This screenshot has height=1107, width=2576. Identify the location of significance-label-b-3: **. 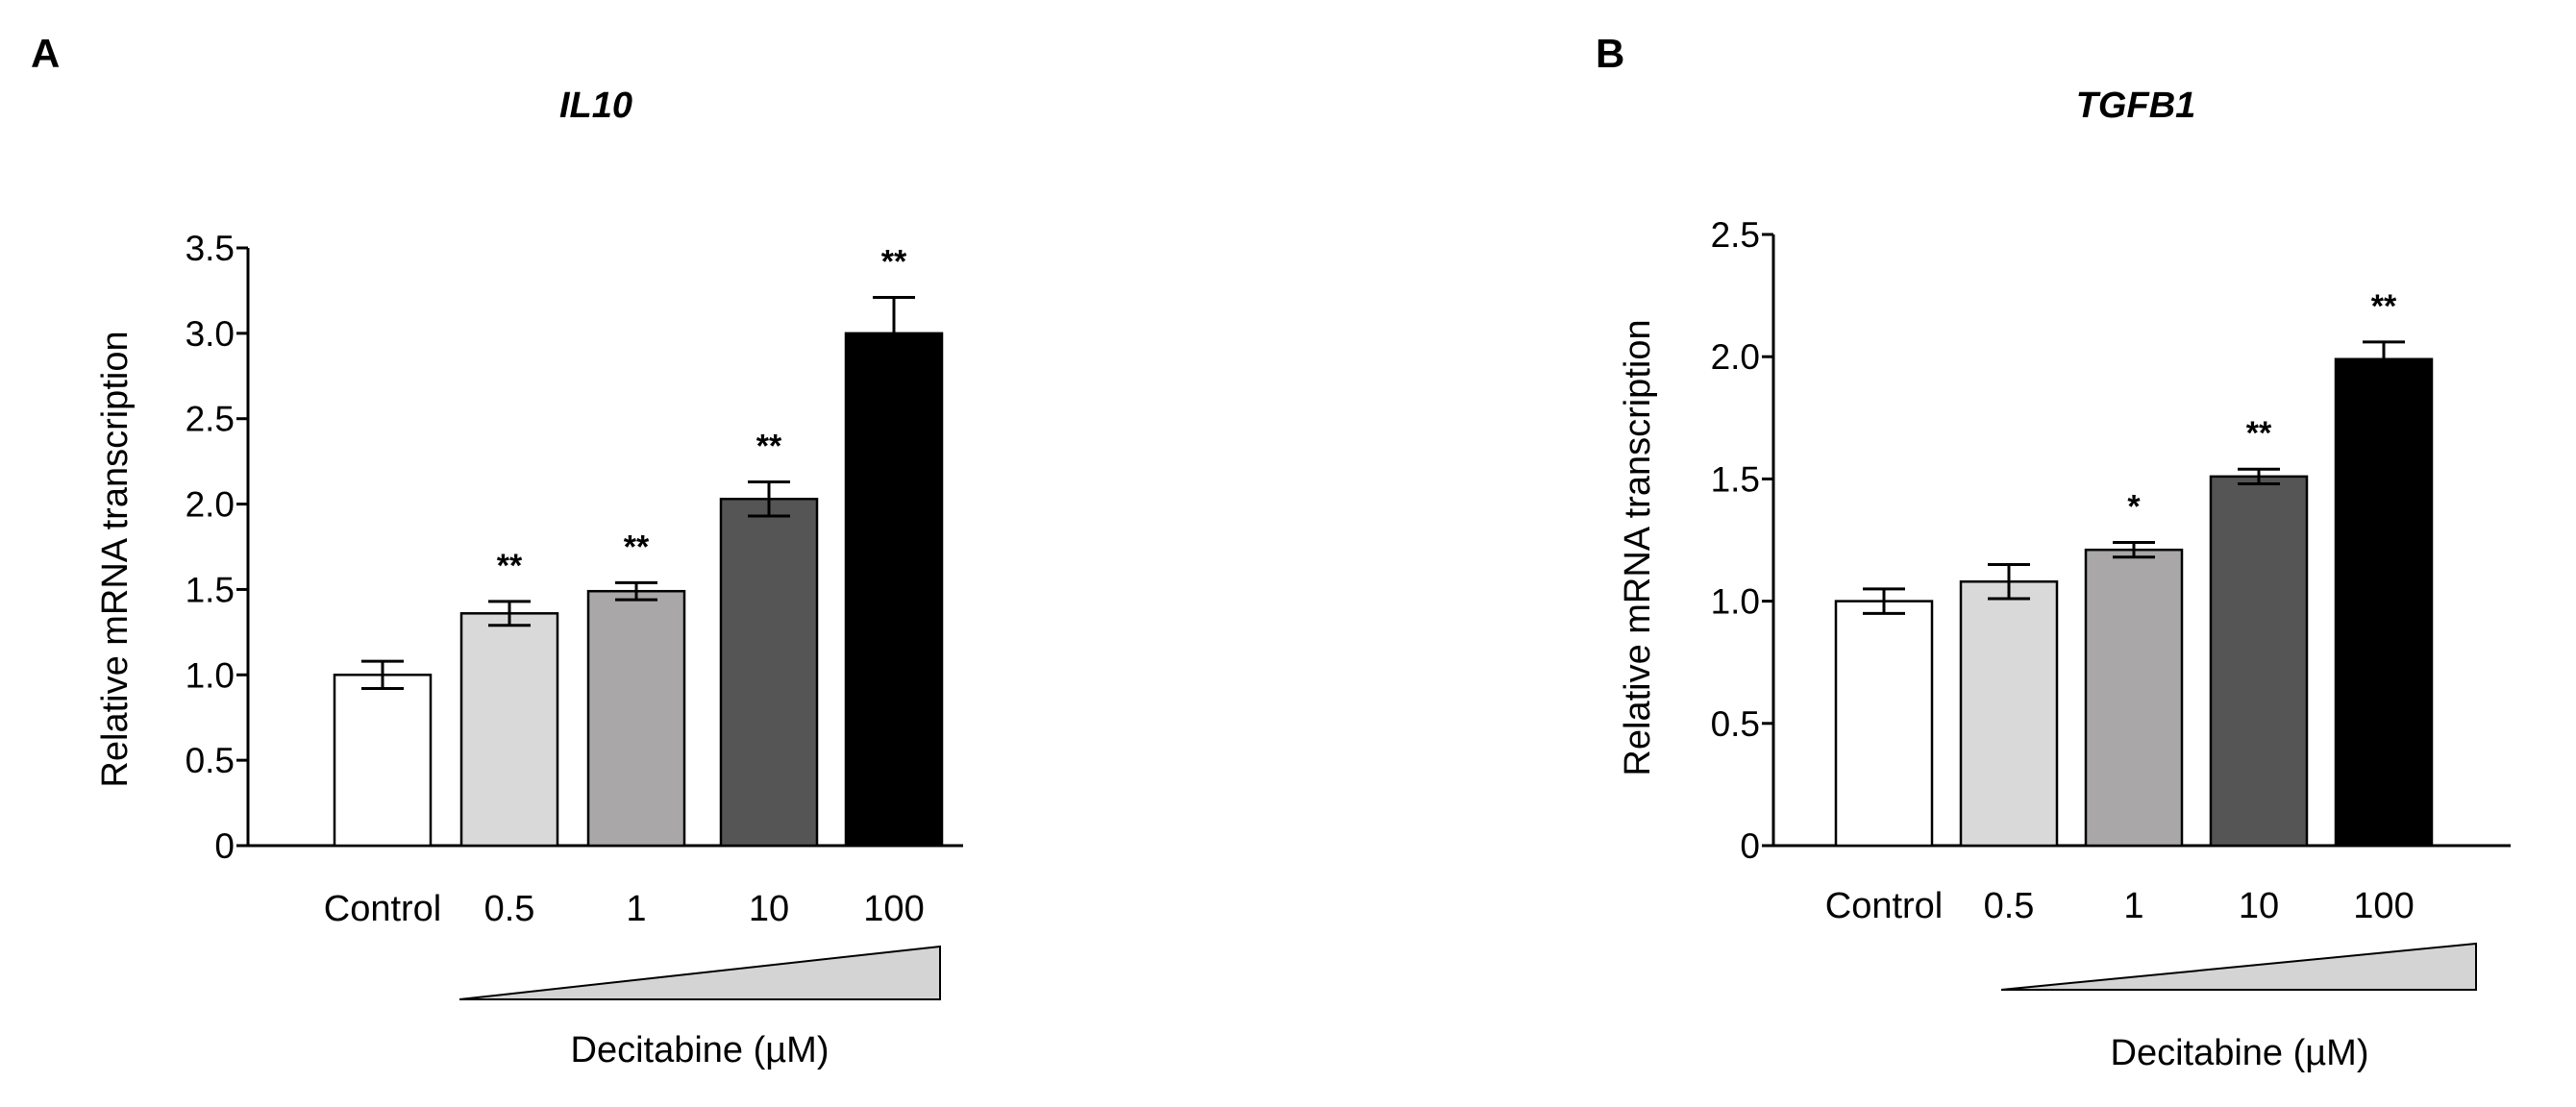
(2259, 434).